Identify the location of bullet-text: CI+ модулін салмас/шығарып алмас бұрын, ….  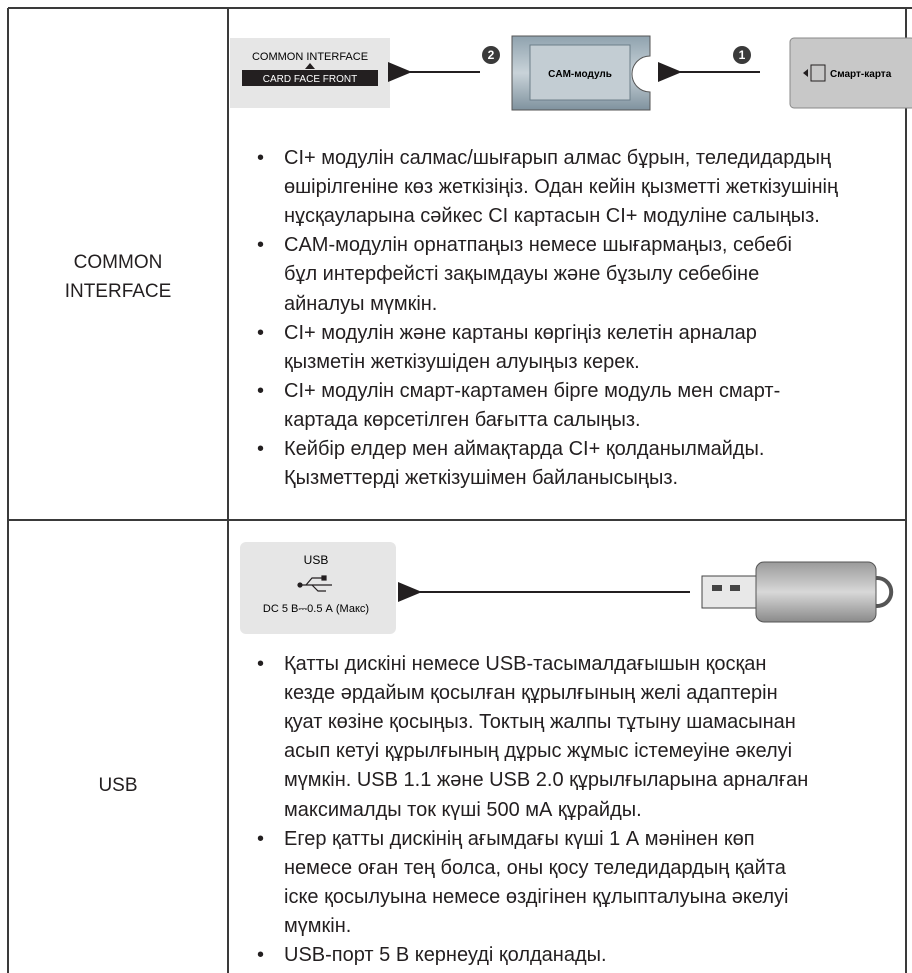
(558, 158).